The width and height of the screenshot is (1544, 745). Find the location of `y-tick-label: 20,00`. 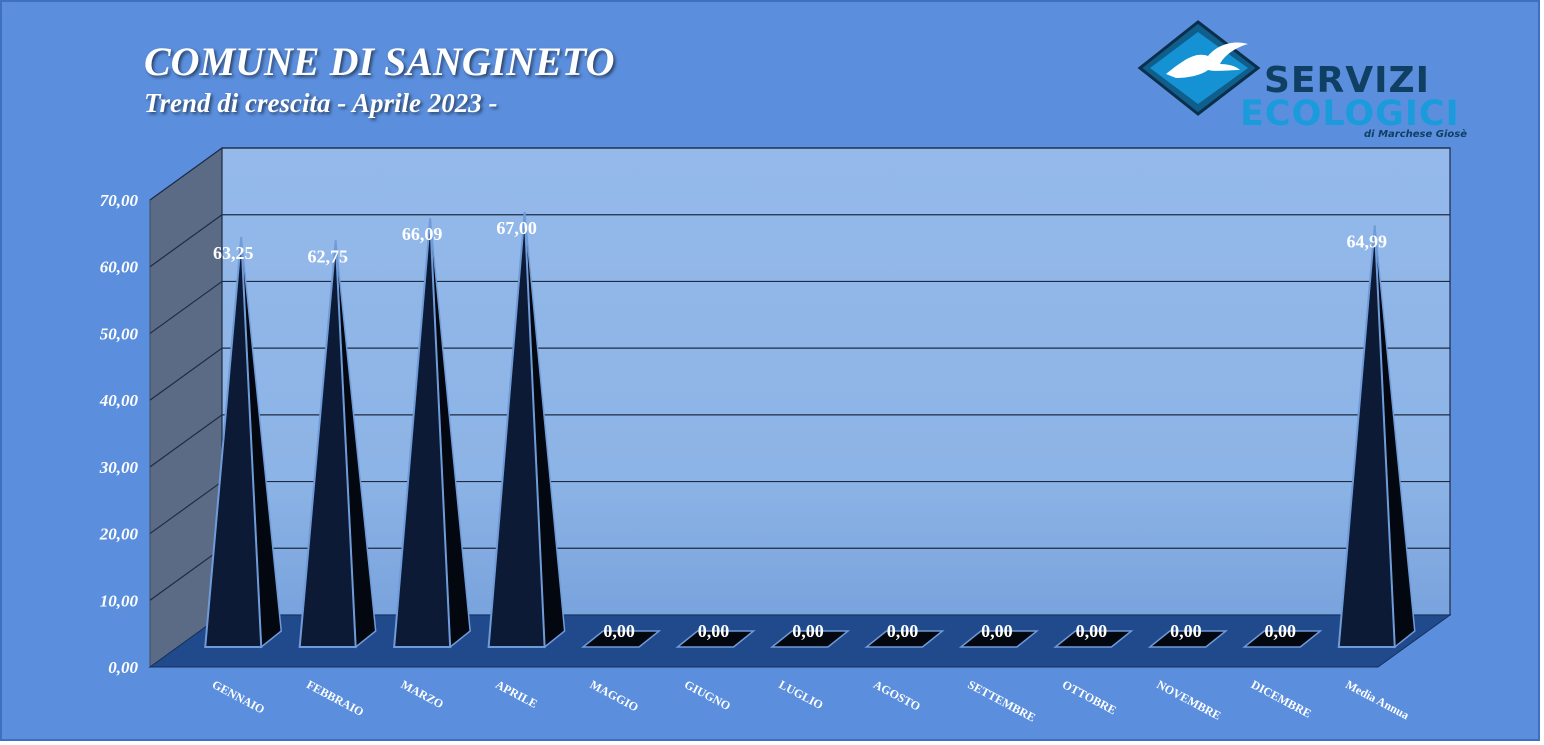

y-tick-label: 20,00 is located at coordinates (119, 534).